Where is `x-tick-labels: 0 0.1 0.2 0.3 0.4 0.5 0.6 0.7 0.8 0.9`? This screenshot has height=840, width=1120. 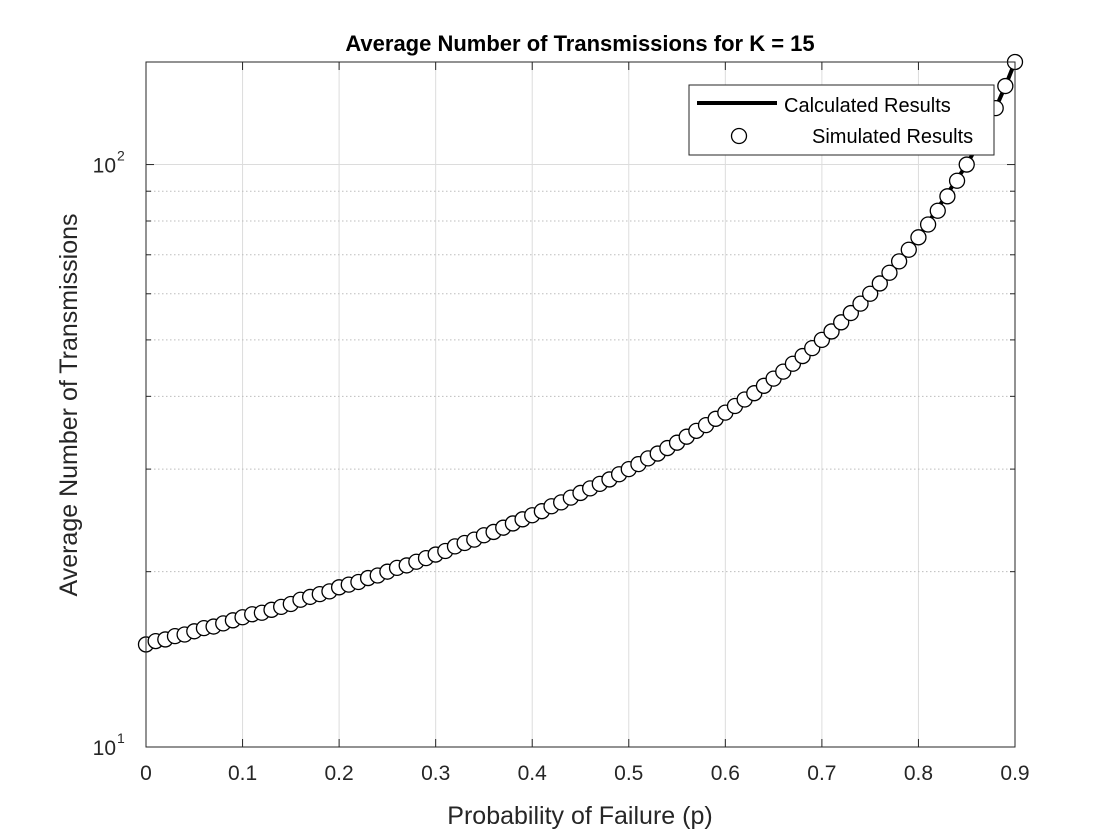 x-tick-labels: 0 0.1 0.2 0.3 0.4 0.5 0.6 0.7 0.8 0.9 is located at coordinates (584, 773).